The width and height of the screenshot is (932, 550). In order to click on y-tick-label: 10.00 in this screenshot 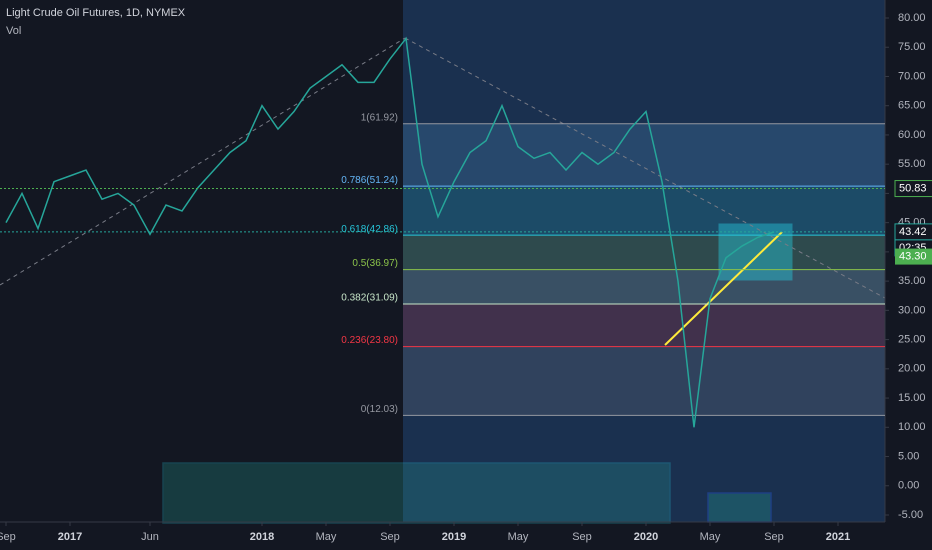, I will do `click(912, 427)`.